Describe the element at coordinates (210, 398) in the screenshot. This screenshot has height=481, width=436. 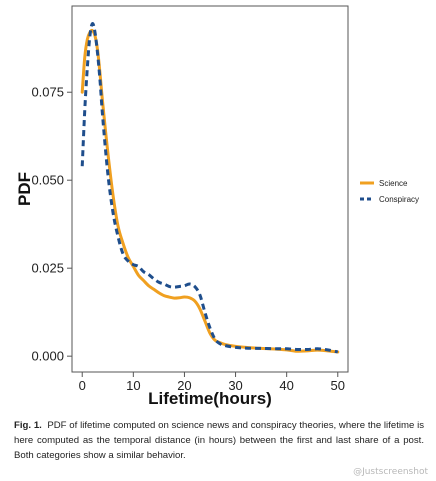
I see `x-axis-title: Lifetime(hours)` at that location.